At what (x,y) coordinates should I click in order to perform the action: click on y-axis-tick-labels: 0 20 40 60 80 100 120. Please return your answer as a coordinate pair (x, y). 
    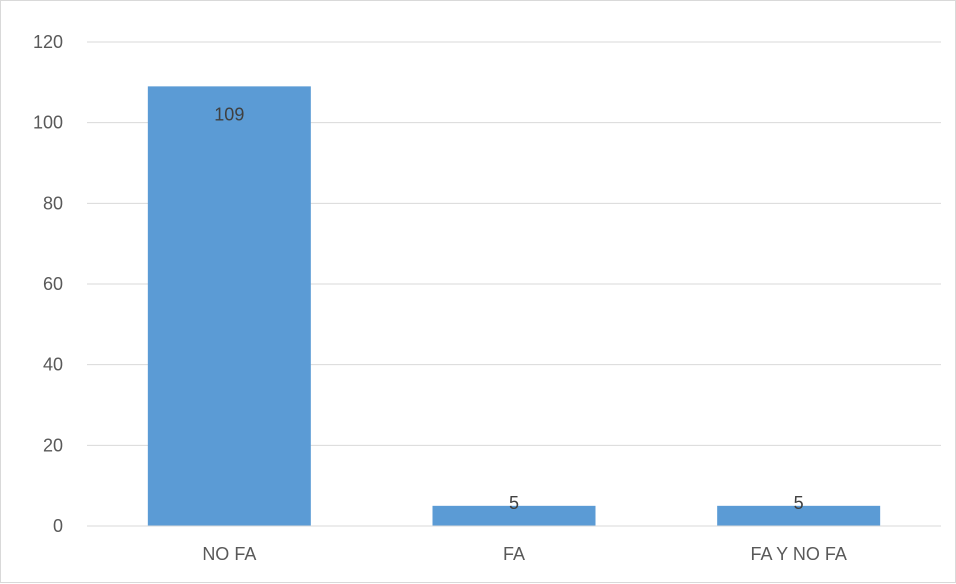
    Looking at the image, I should click on (48, 284).